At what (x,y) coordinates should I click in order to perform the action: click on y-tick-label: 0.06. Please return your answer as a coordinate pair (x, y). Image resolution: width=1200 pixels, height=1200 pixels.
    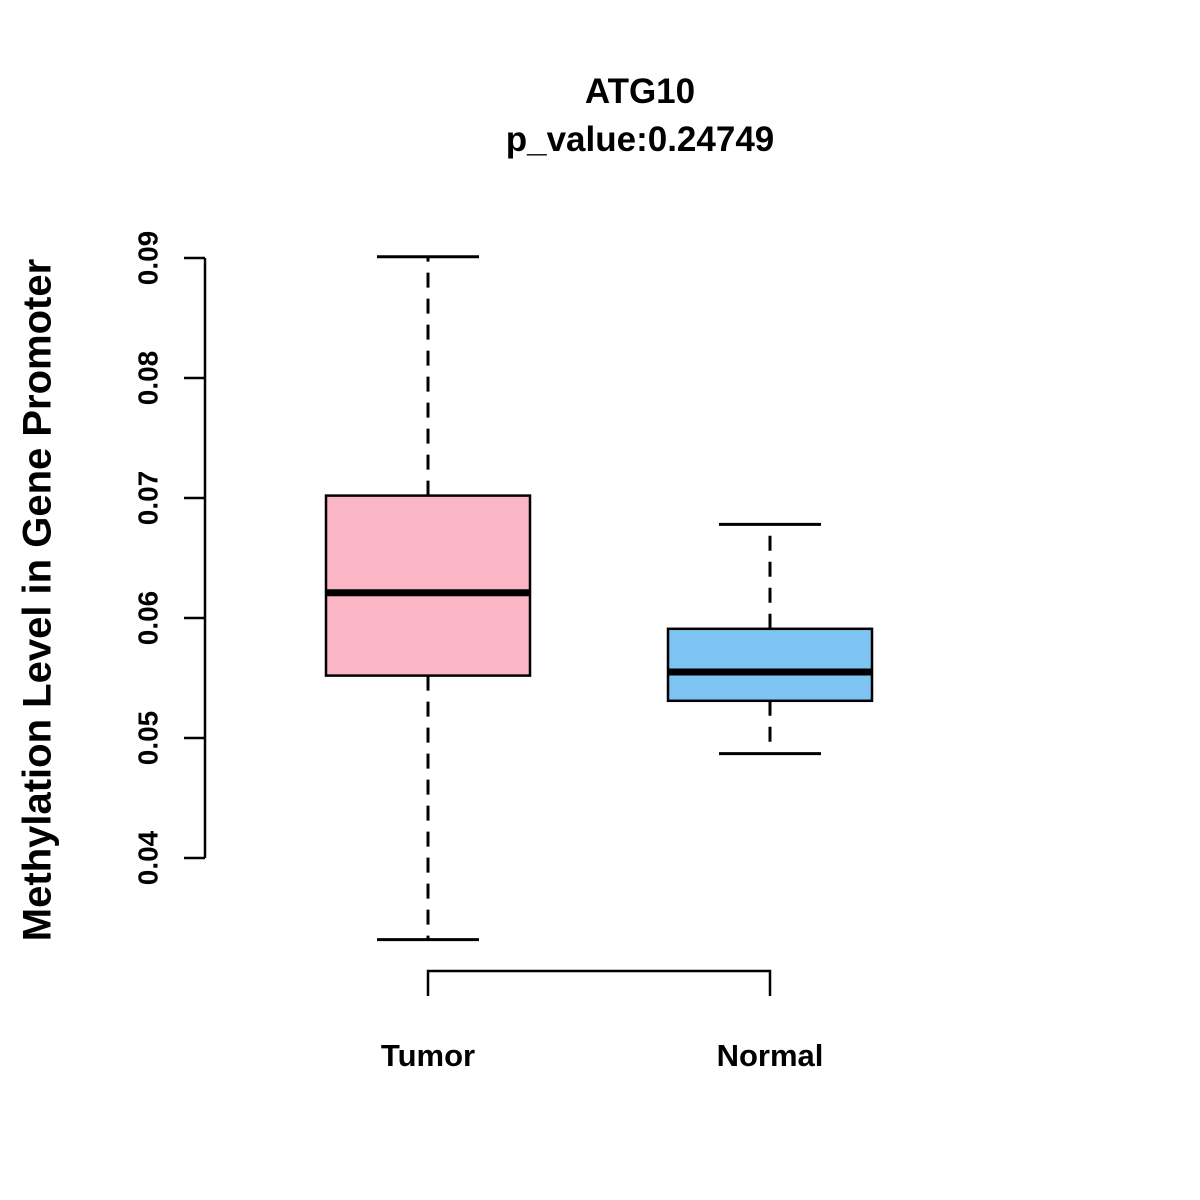
    Looking at the image, I should click on (147, 618).